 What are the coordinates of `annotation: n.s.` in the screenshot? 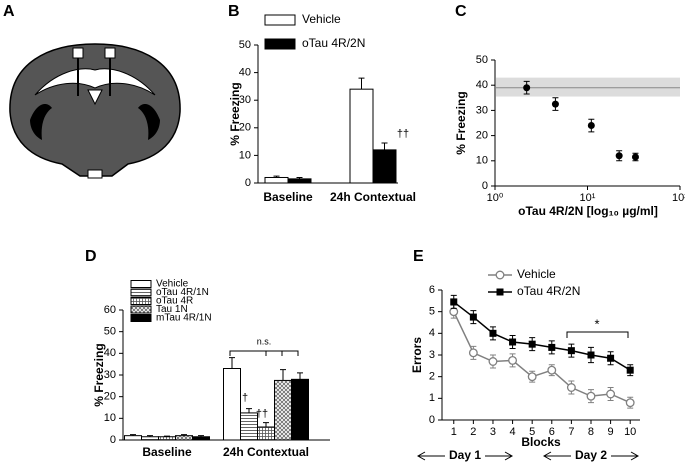 It's located at (264, 341).